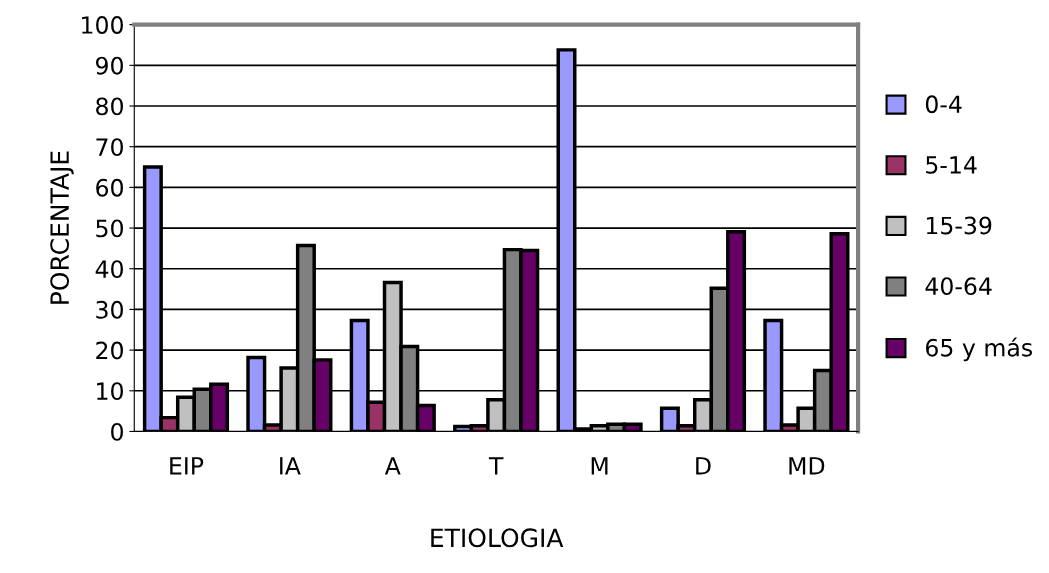 This screenshot has height=573, width=1049. Describe the element at coordinates (290, 466) in the screenshot. I see `x-tick-label: IA` at that location.